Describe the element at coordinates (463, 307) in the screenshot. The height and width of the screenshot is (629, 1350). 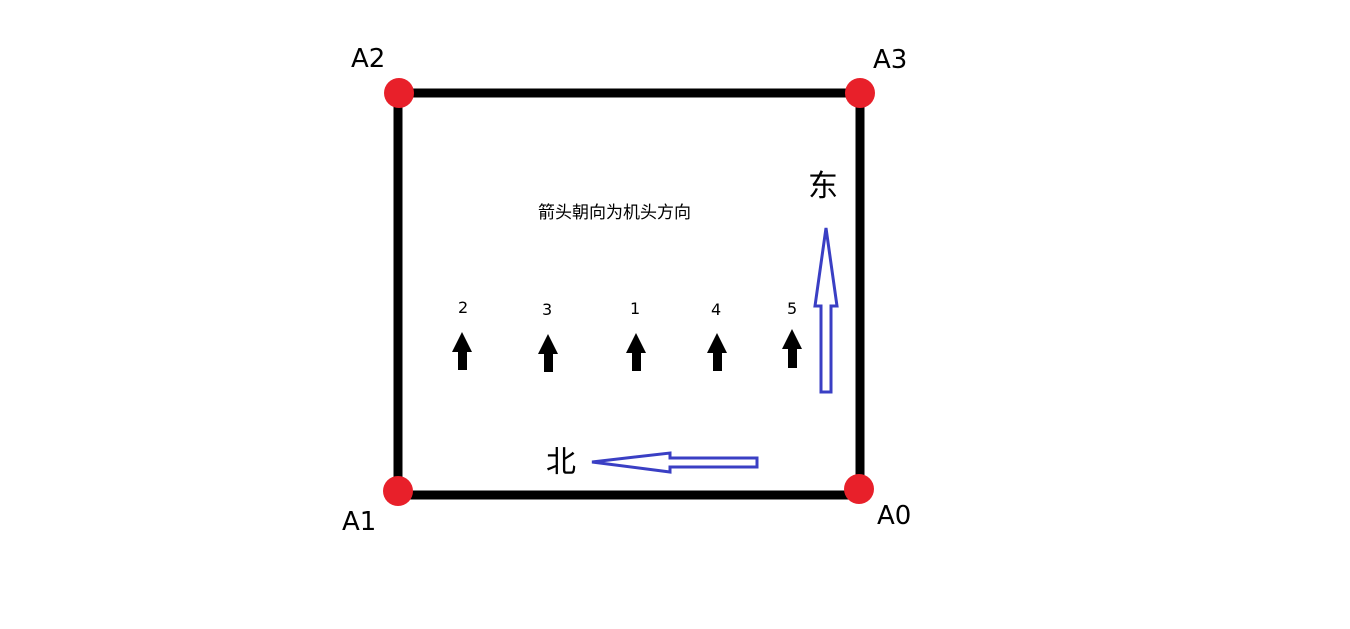
I see `aircraft-label-2: 2` at that location.